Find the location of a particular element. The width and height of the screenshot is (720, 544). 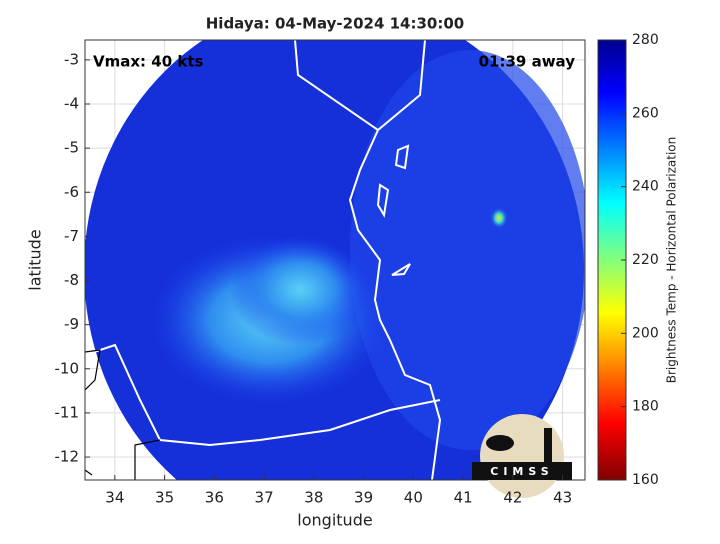

y-tick-label: -9 is located at coordinates (71, 324).